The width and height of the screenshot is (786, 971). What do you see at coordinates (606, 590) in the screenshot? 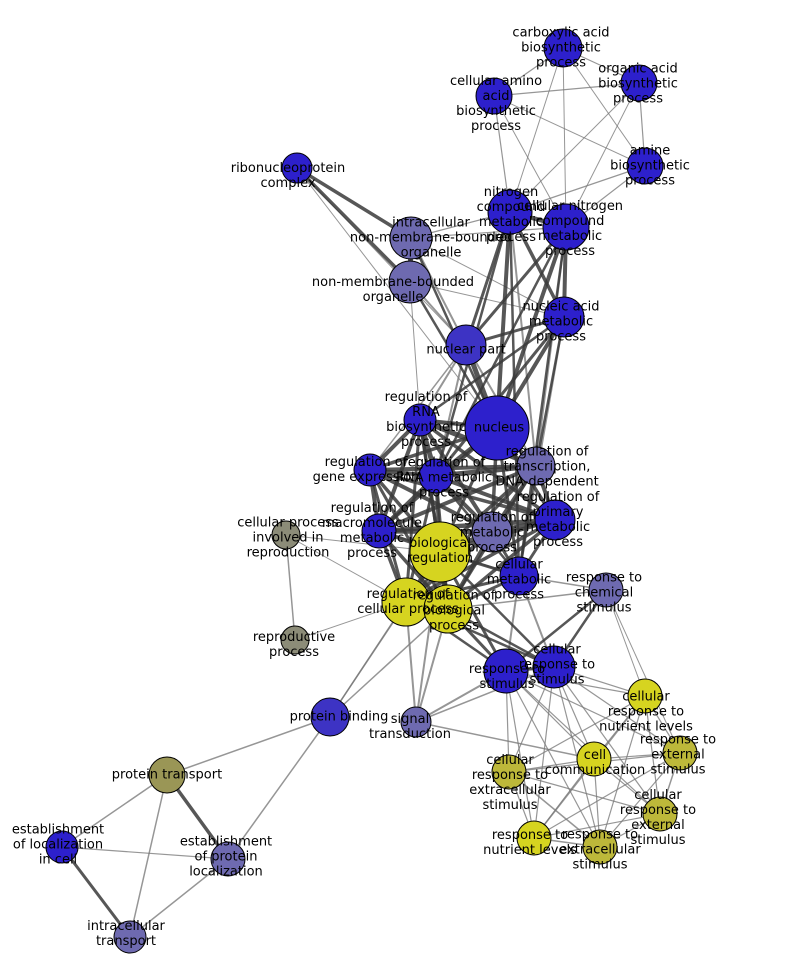
I see `graph-node-response_to_chemical_stimulus: response to chemical stimulus` at bounding box center [606, 590].